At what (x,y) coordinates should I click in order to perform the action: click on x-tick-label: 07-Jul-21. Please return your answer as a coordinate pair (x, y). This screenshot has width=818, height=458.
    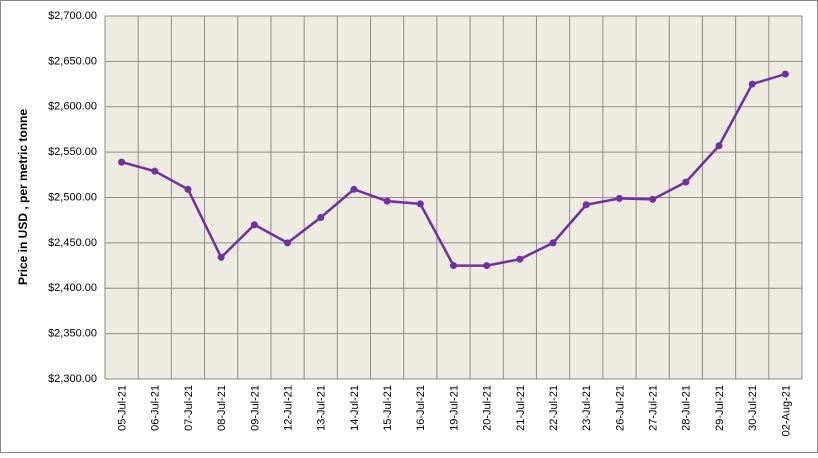
    Looking at the image, I should click on (189, 408).